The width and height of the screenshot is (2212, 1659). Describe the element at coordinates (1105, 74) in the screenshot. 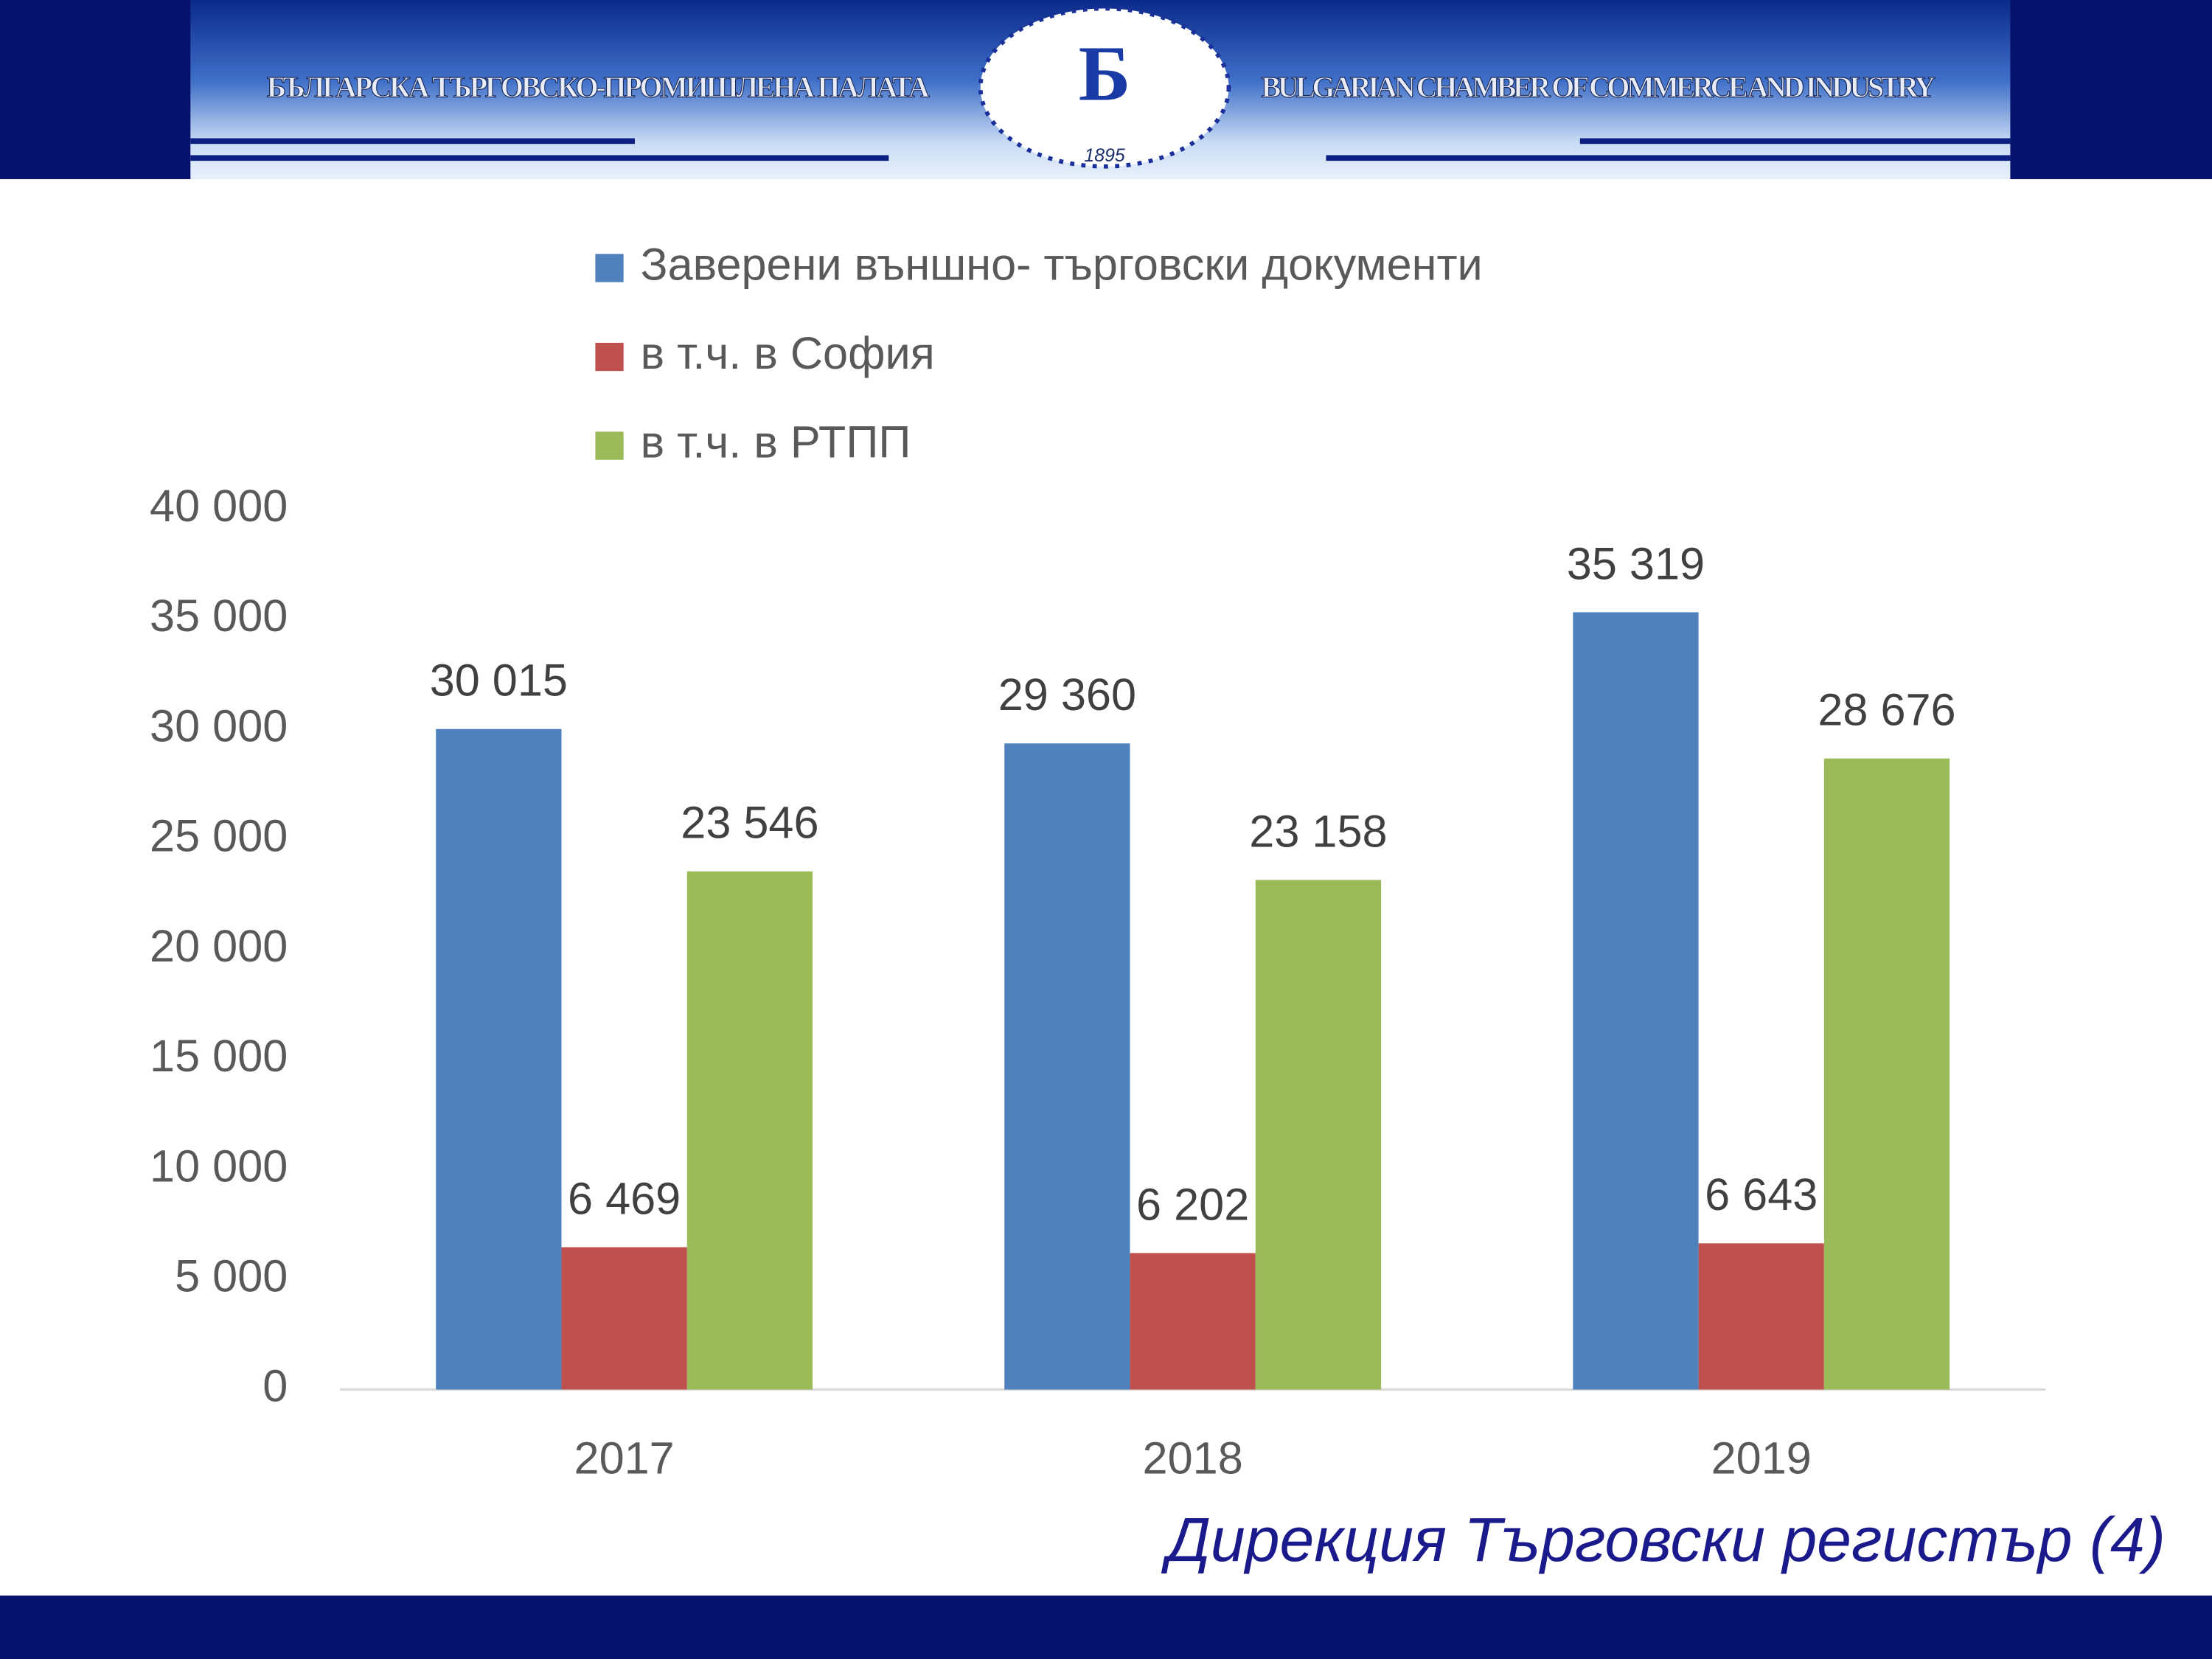

I see `logo-mark: Б` at that location.